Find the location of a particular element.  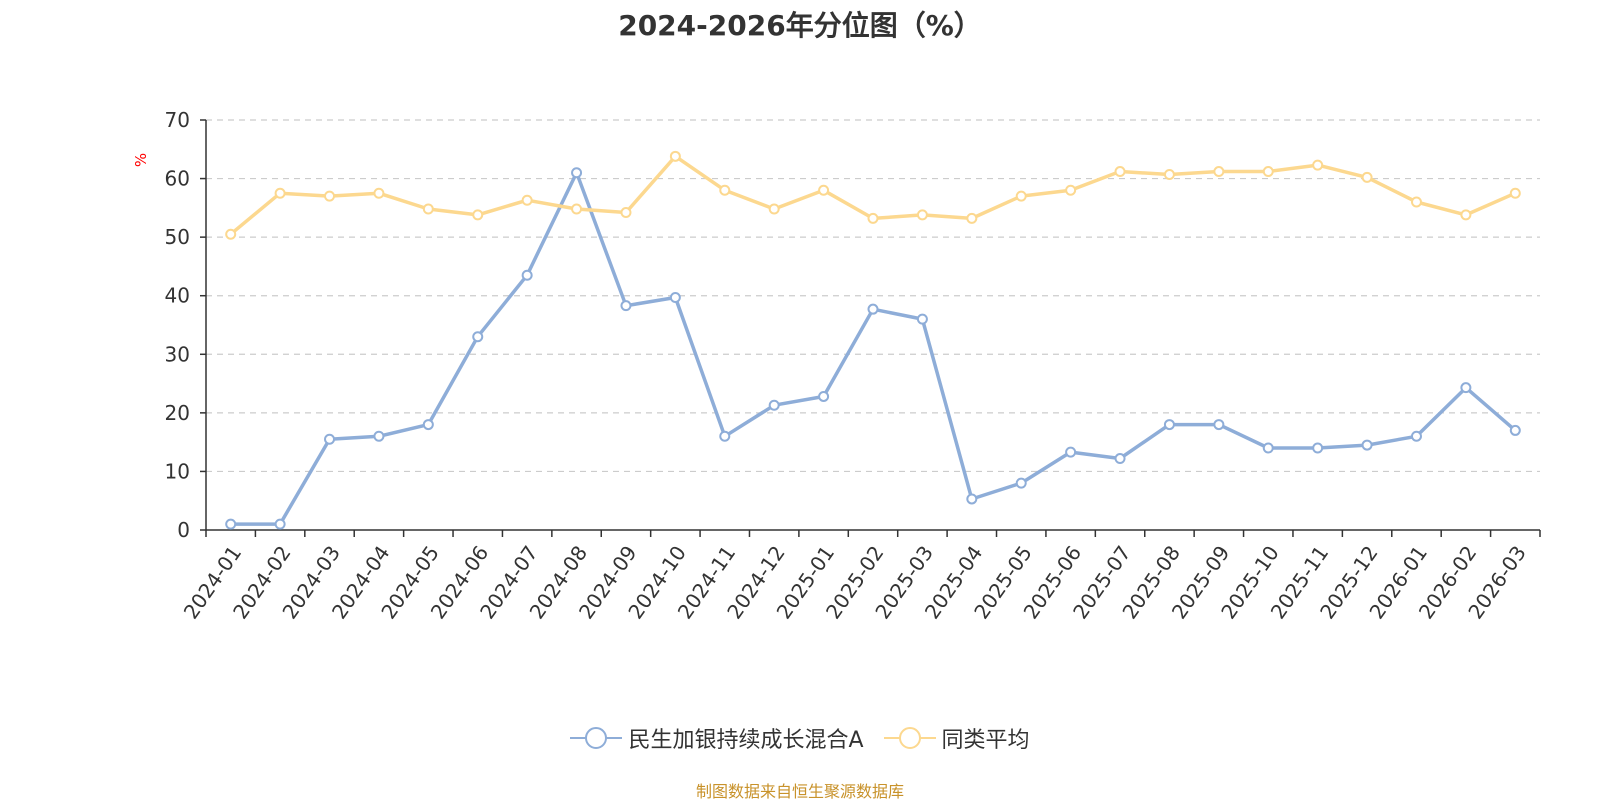

y-tick-label: 40 is located at coordinates (177, 296).